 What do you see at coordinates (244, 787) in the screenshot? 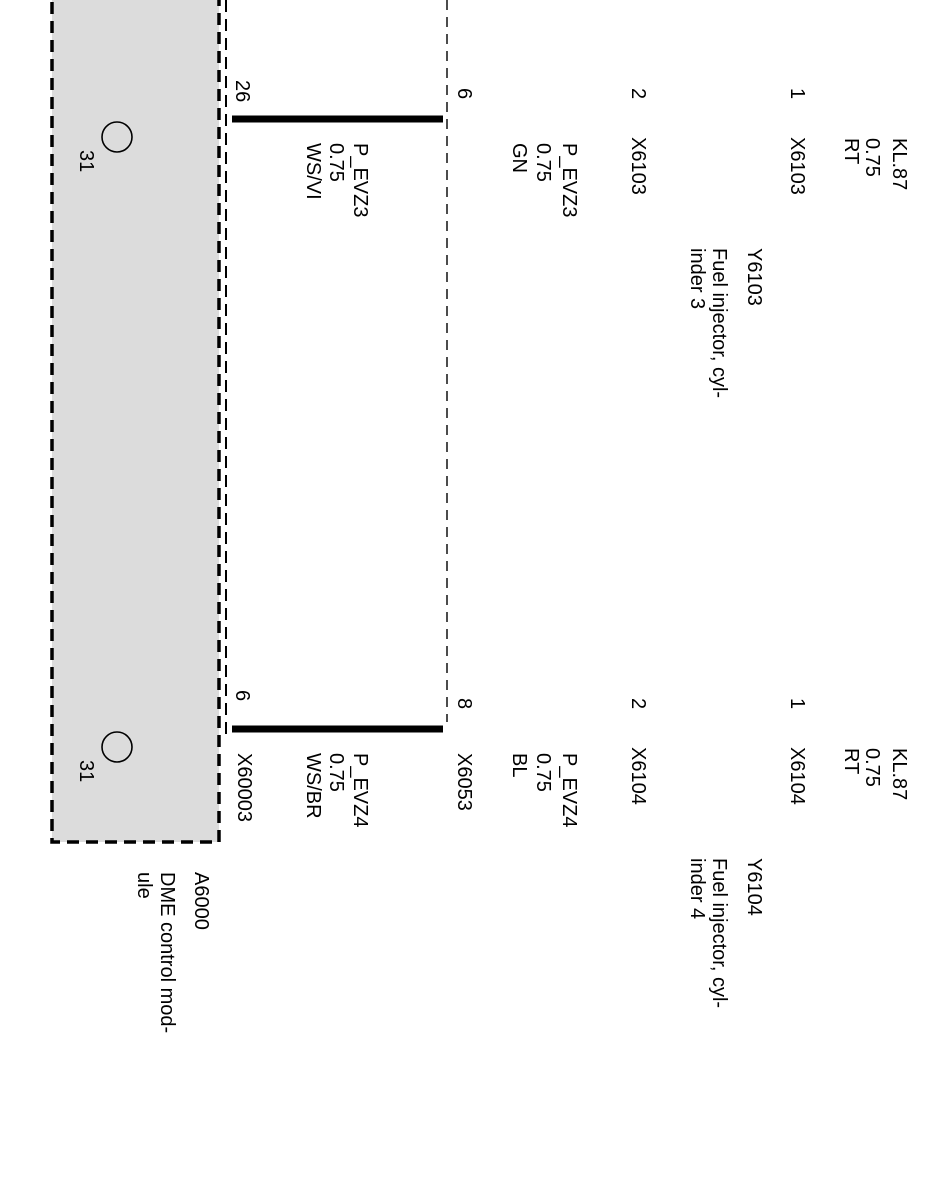
I see `module-connector: X60003` at bounding box center [244, 787].